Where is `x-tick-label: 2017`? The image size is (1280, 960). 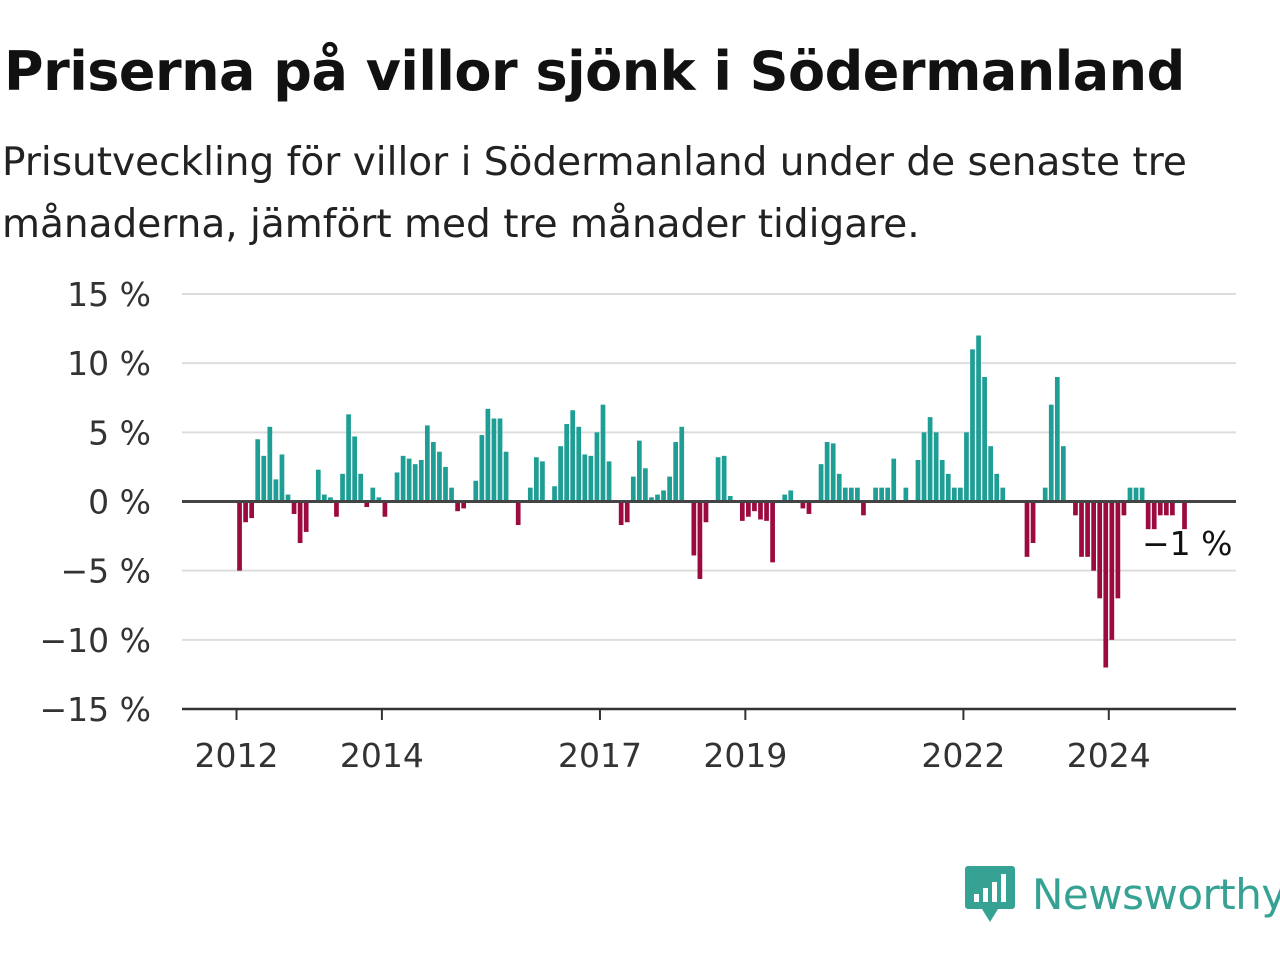 x-tick-label: 2017 is located at coordinates (600, 755).